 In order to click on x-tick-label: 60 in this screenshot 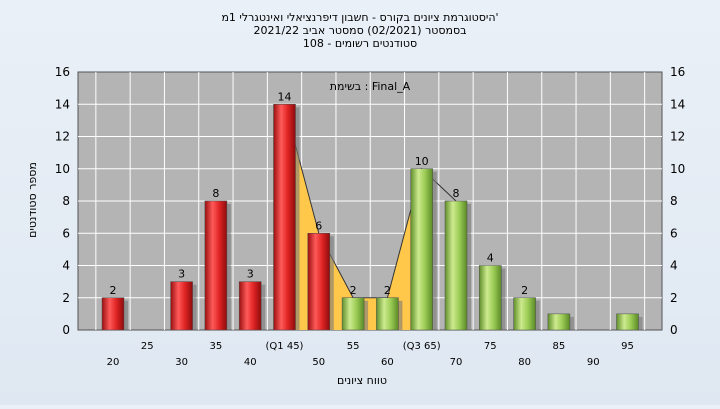, I will do `click(387, 362)`.